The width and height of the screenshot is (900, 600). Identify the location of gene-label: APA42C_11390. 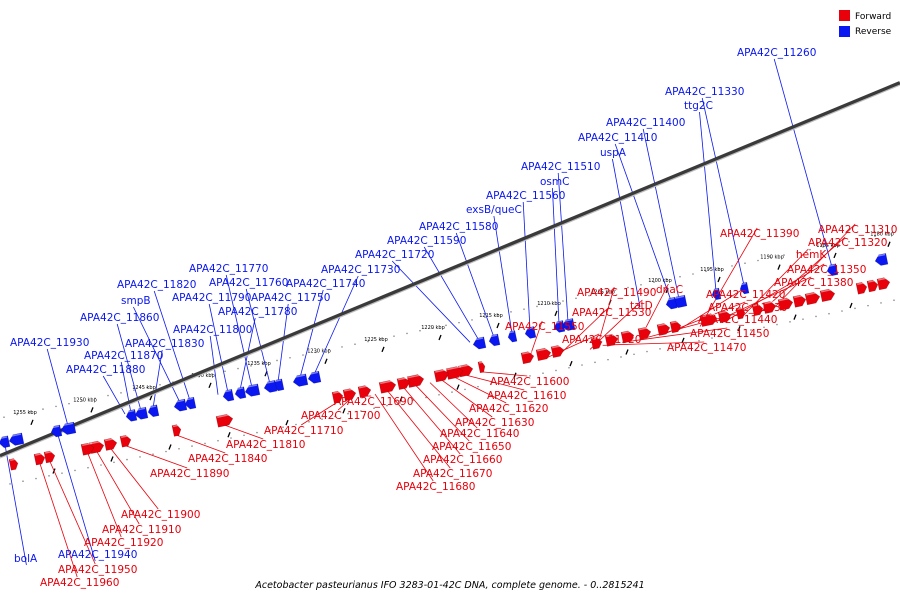
(759, 234).